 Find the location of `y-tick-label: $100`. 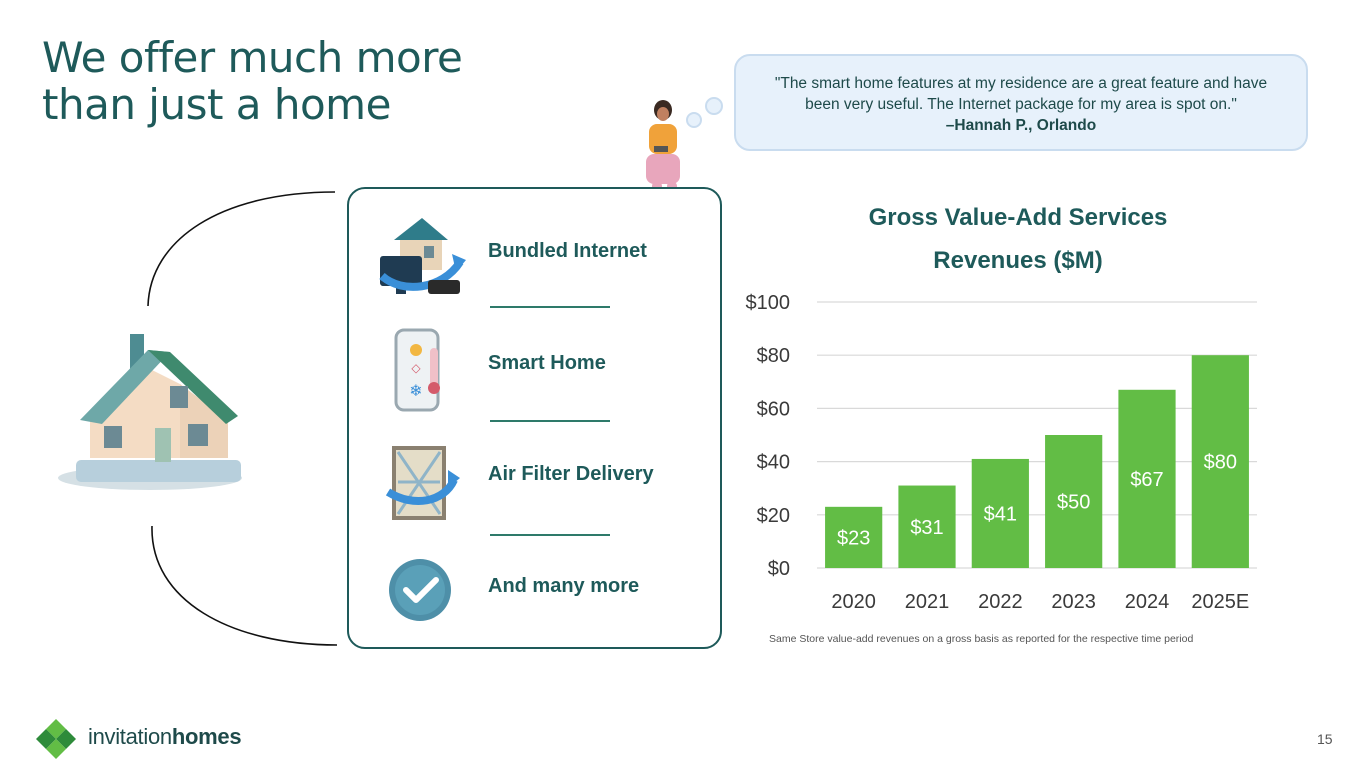

y-tick-label: $100 is located at coordinates (768, 303).